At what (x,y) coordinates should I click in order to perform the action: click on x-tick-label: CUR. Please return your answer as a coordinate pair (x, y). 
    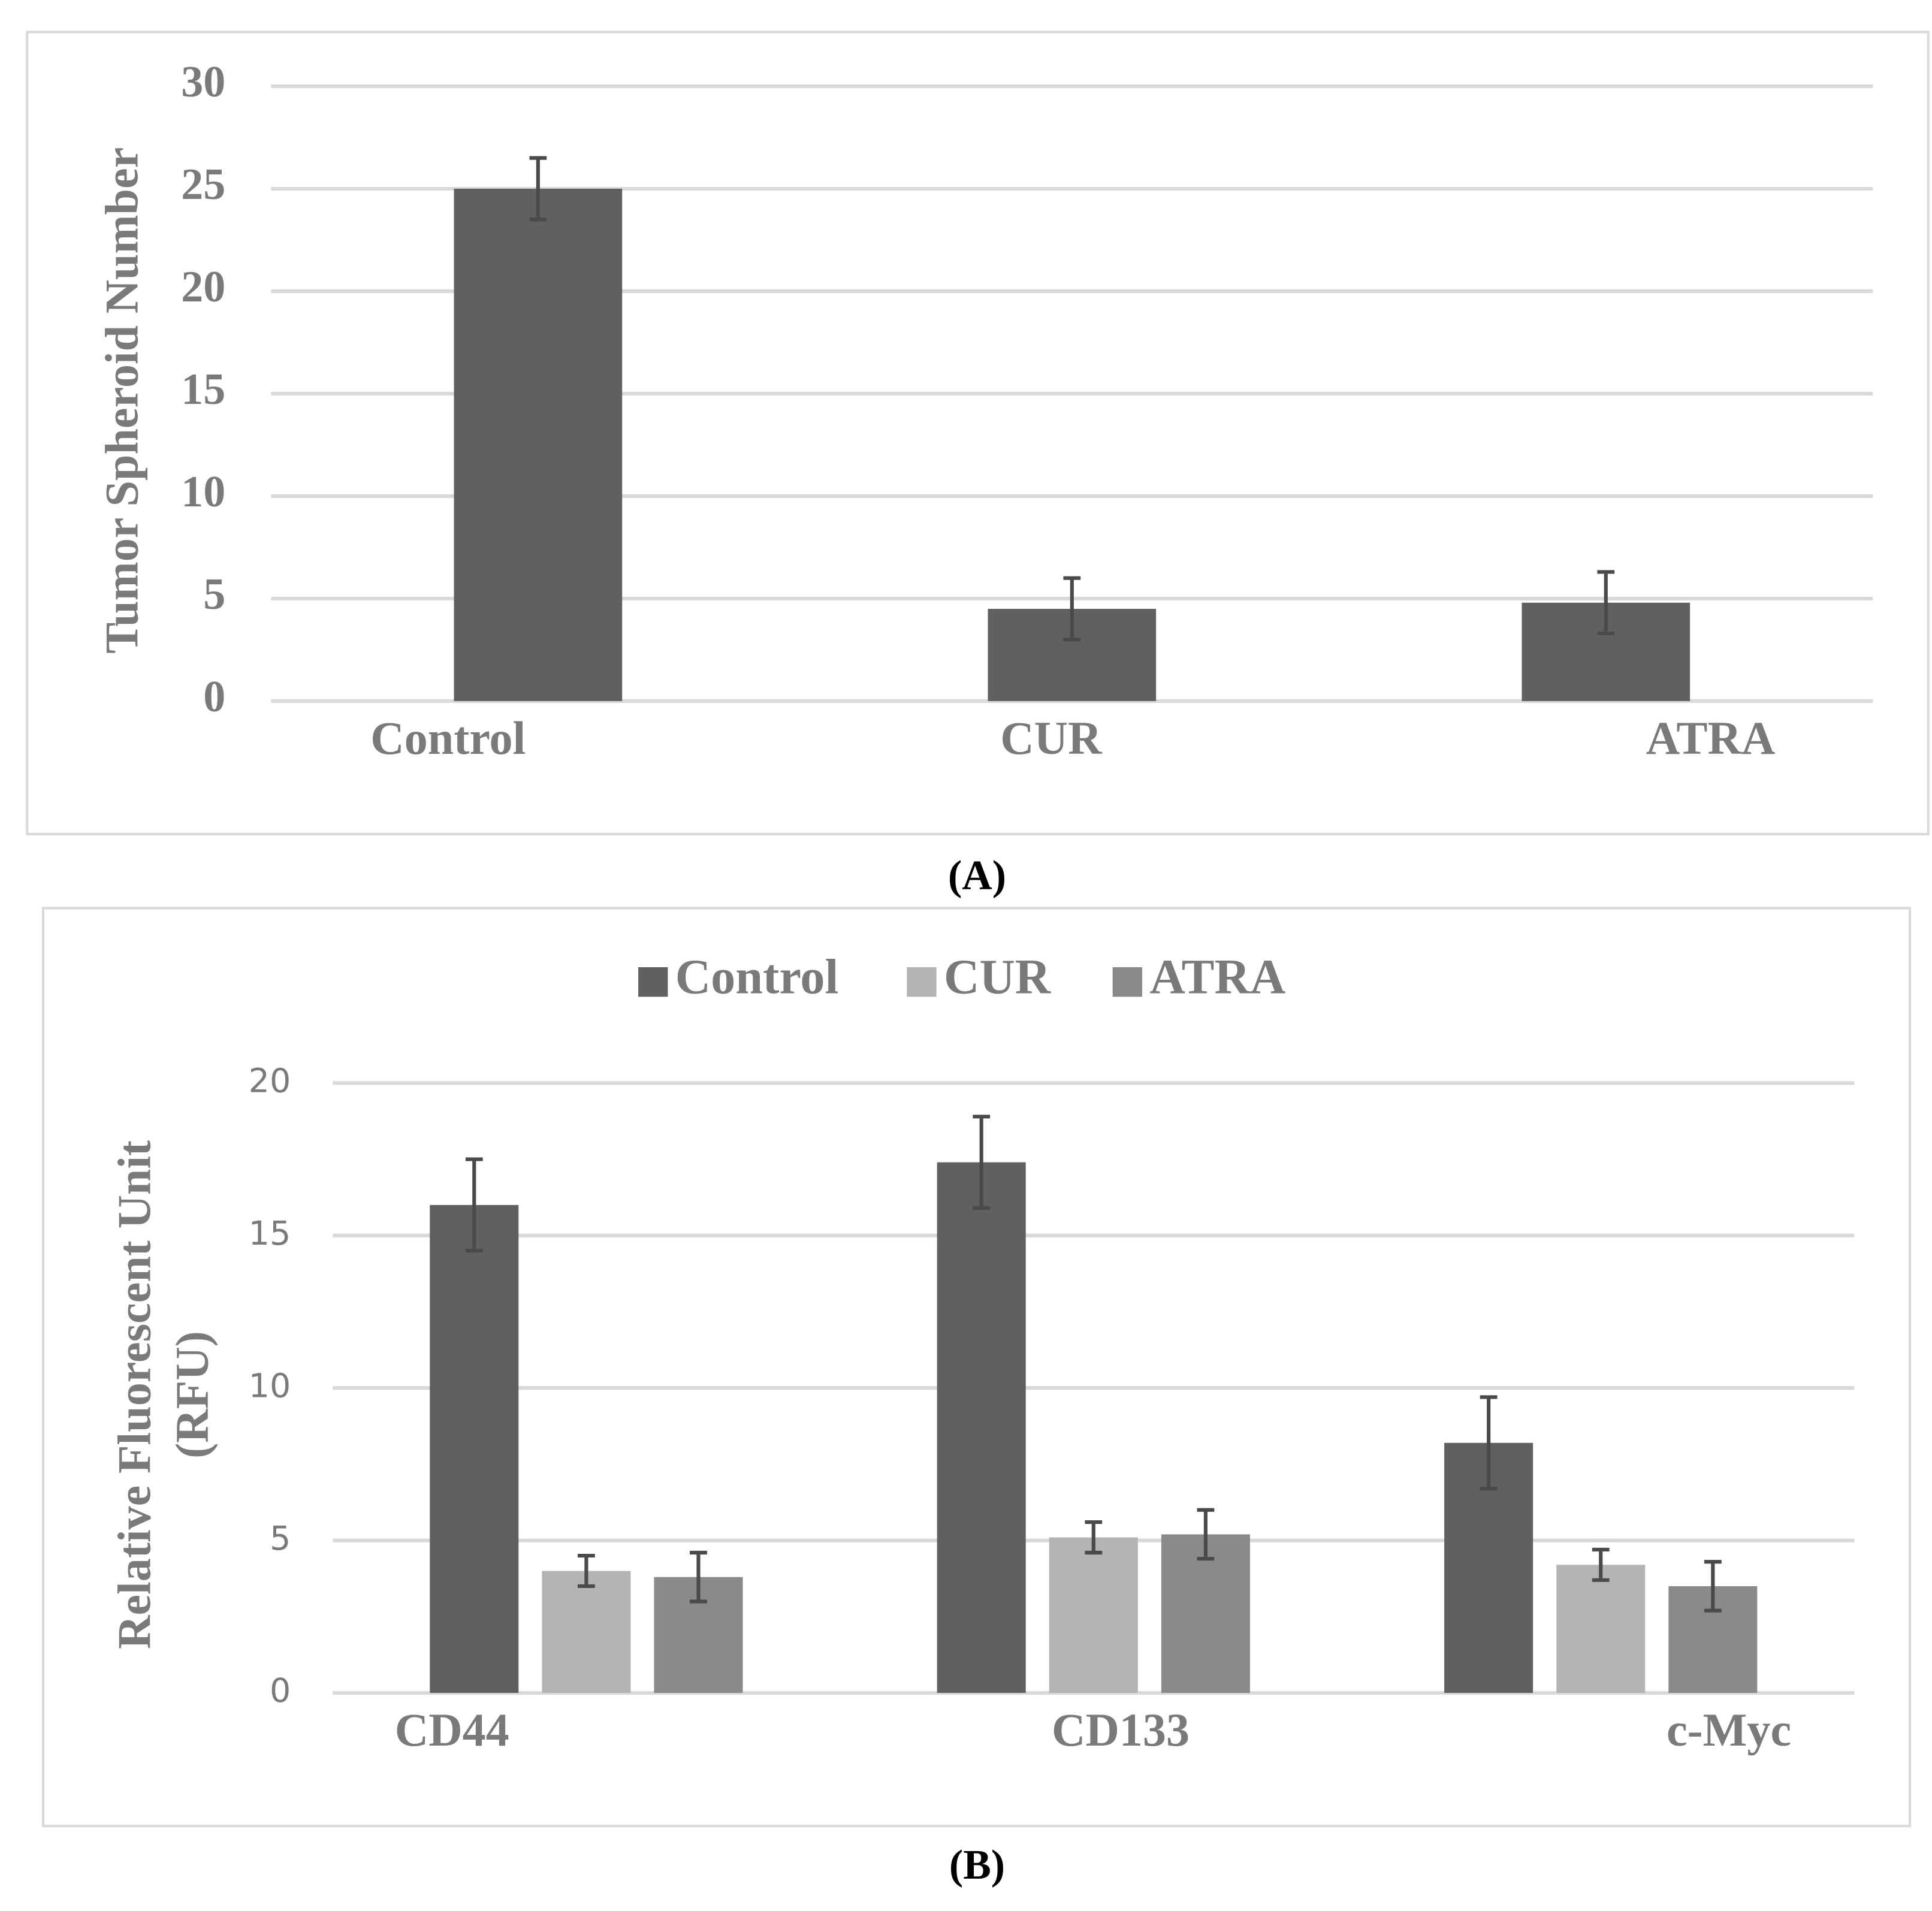
    Looking at the image, I should click on (1051, 738).